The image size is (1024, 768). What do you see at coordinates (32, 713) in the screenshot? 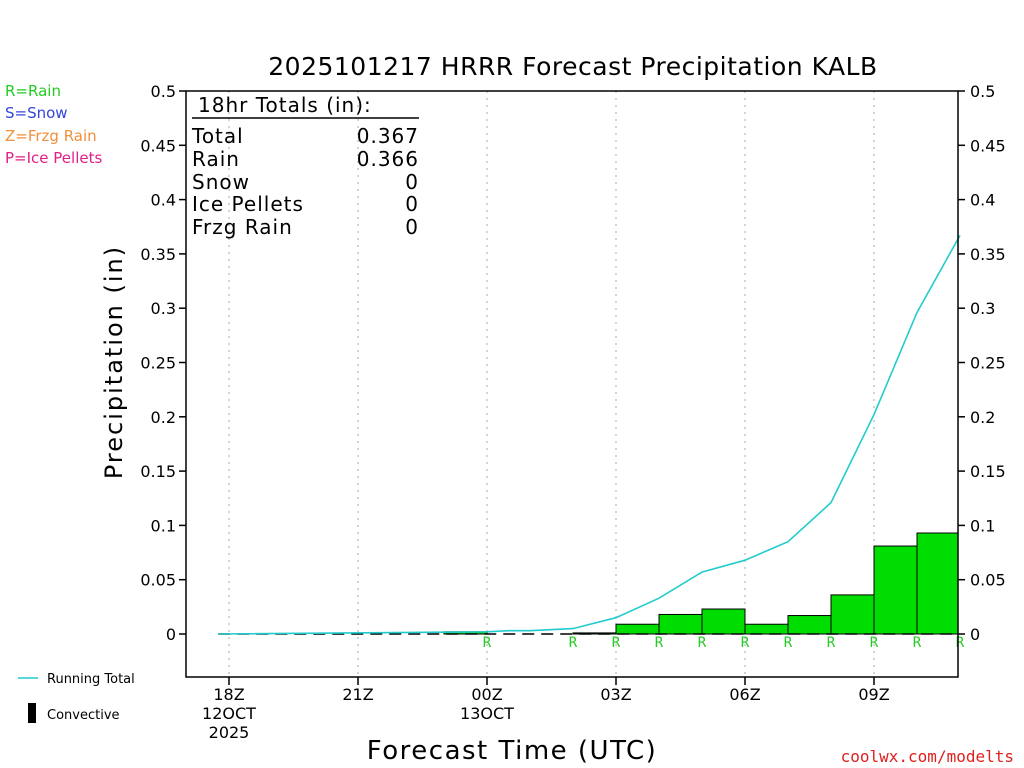
I see `convective-legend-swatch` at bounding box center [32, 713].